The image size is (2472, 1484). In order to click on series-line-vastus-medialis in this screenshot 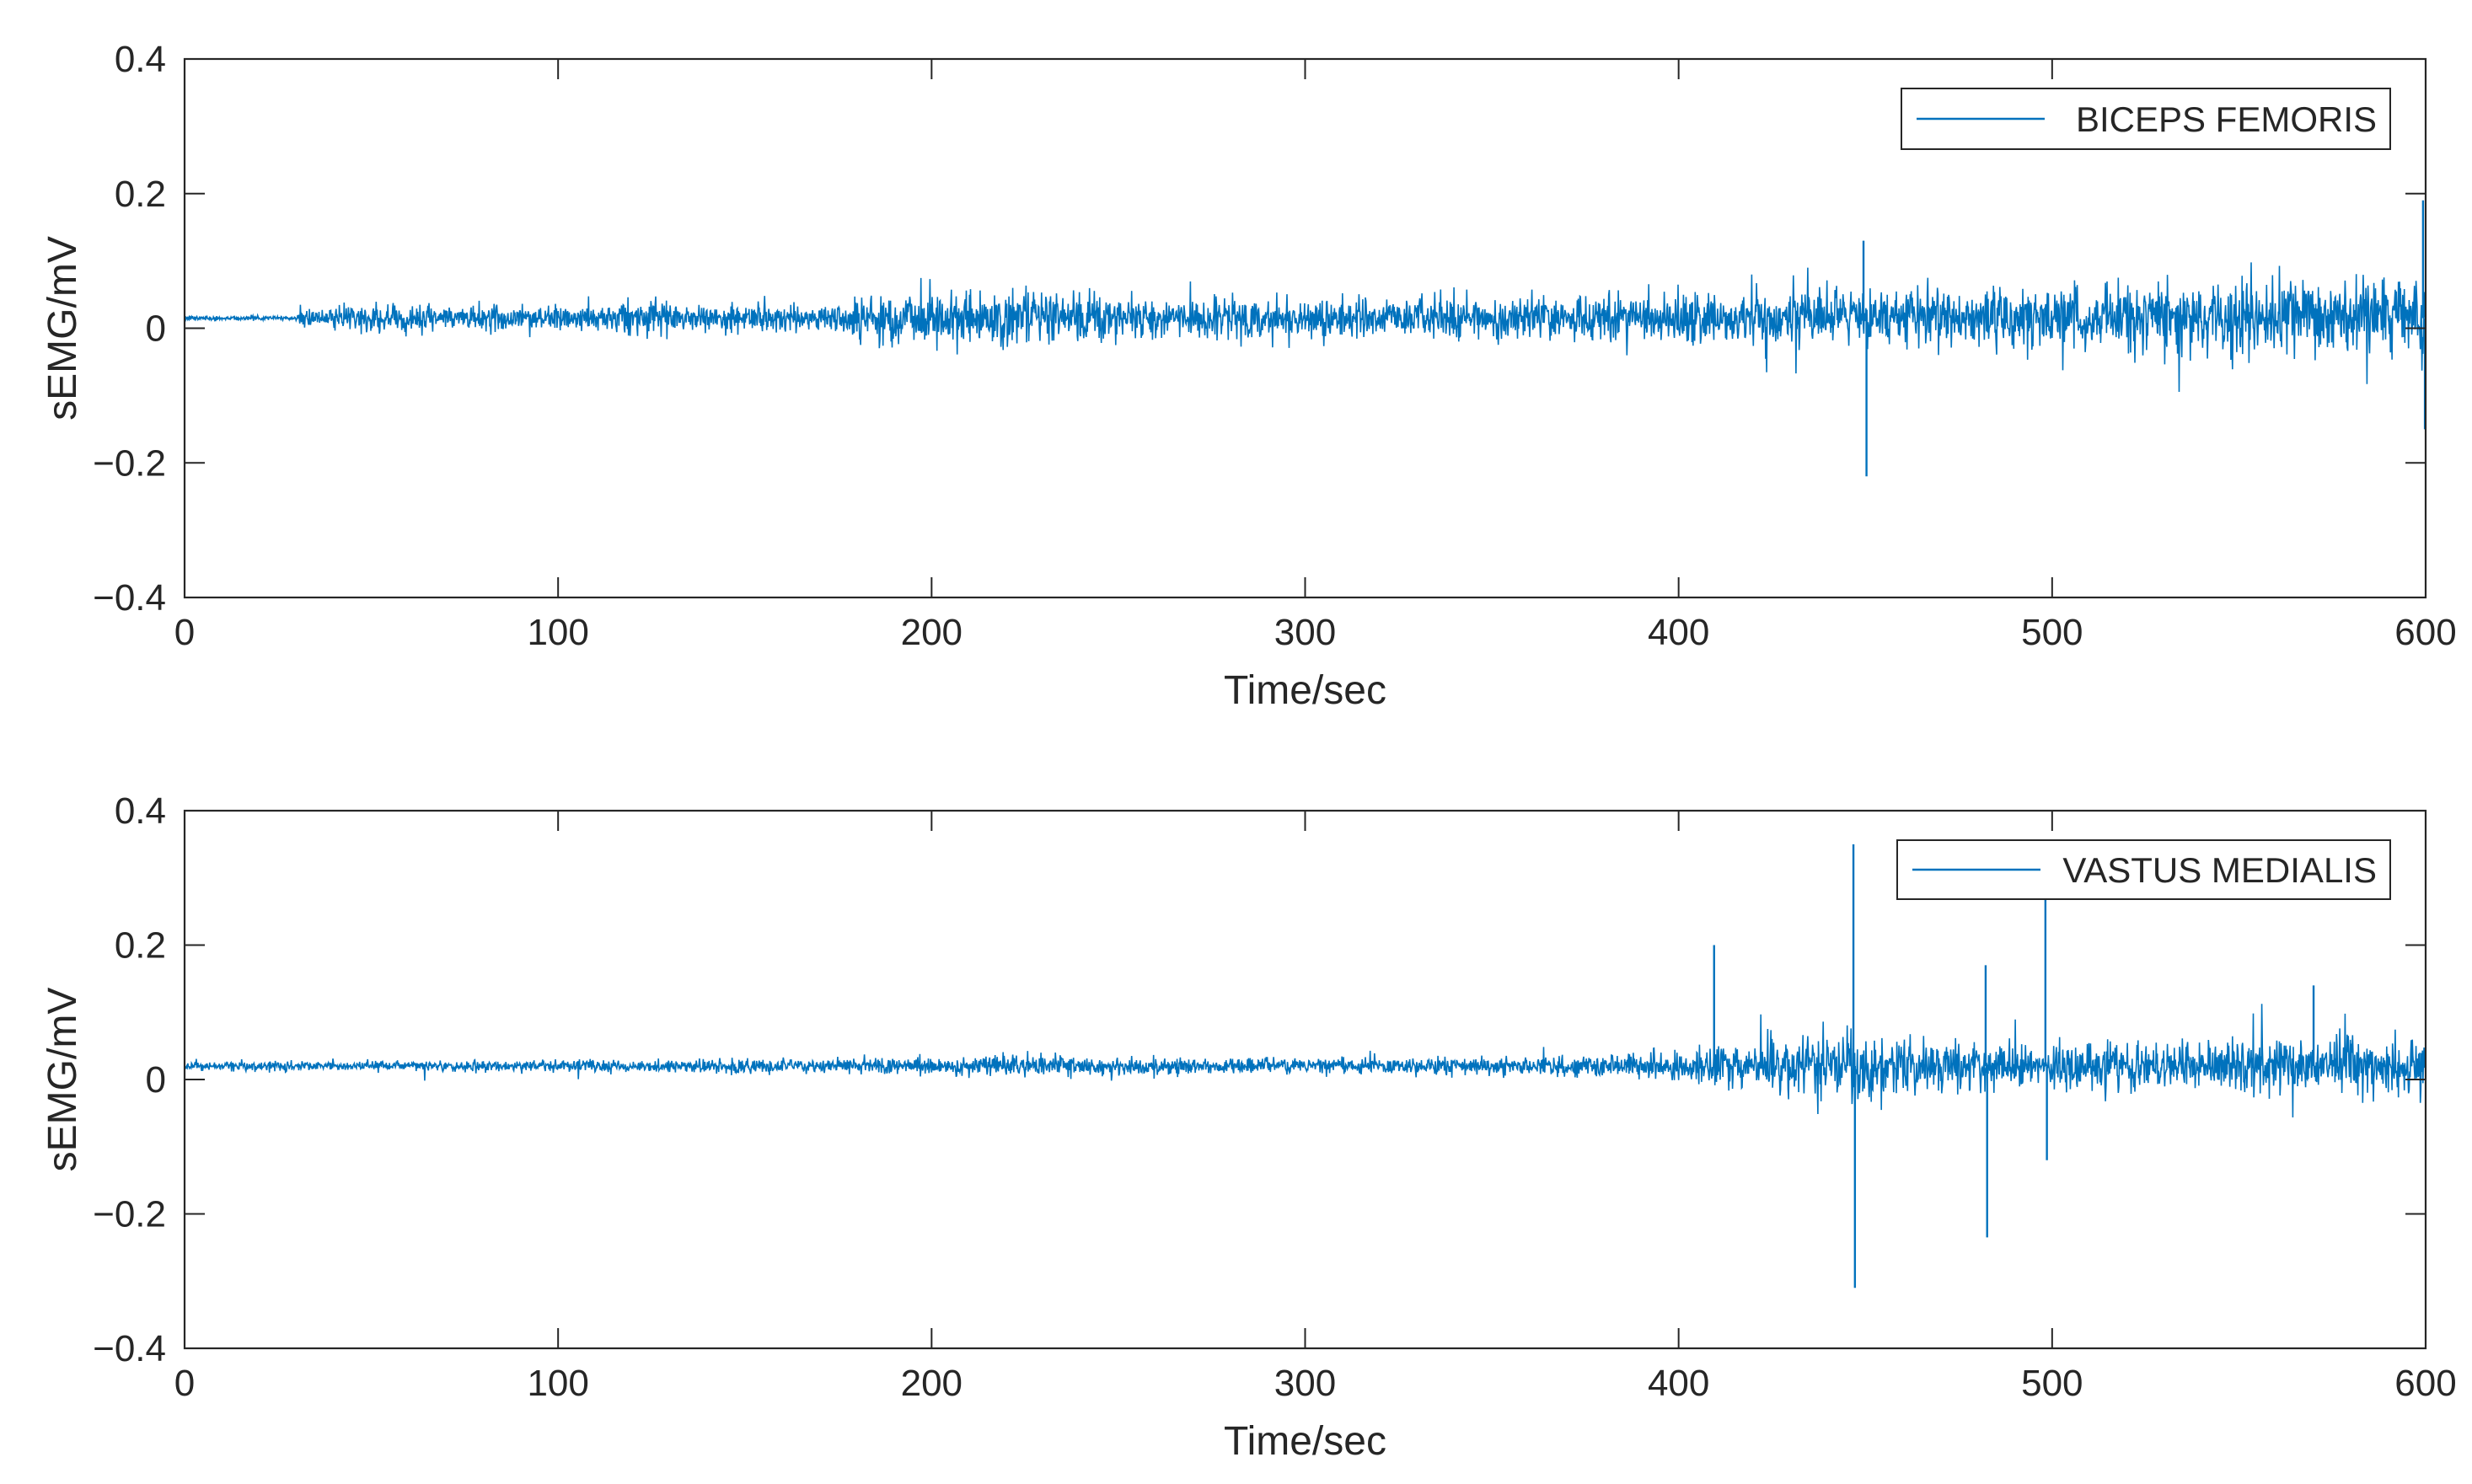, I will do `click(1306, 1061)`.